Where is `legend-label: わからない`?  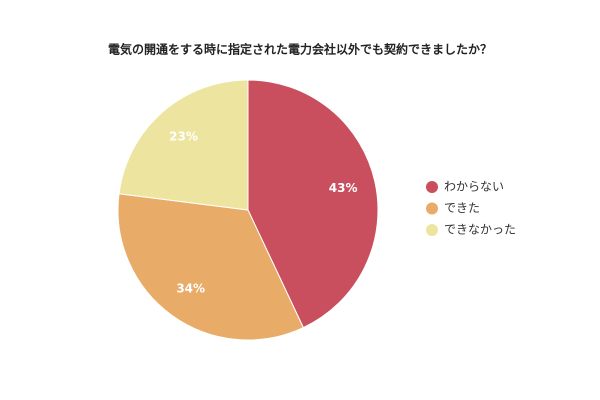
legend-label: わからない is located at coordinates (474, 187).